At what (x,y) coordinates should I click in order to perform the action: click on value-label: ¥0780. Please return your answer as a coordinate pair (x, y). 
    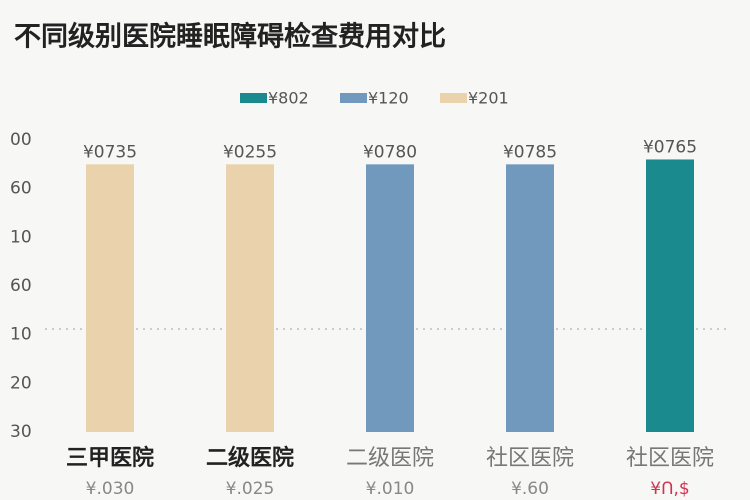
    Looking at the image, I should click on (390, 152).